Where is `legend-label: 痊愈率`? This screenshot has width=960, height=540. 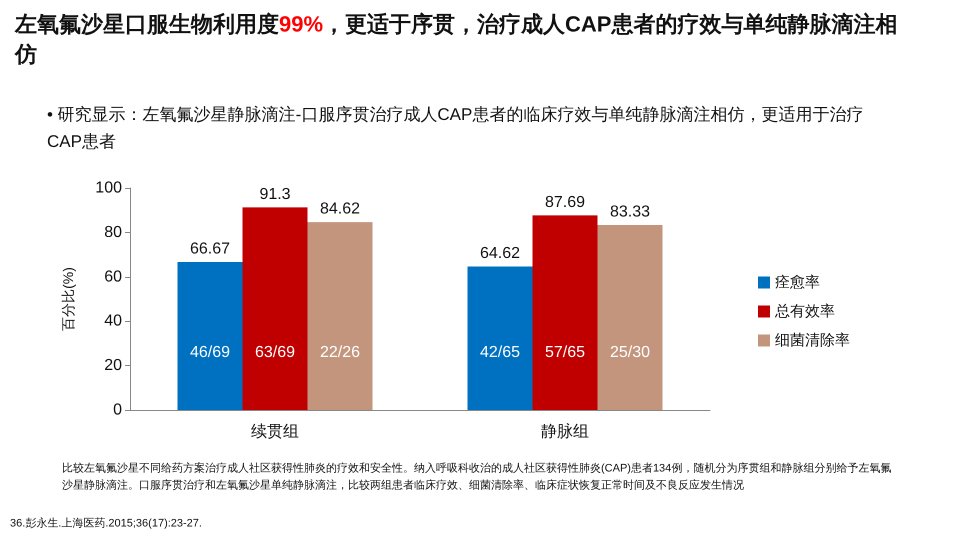
legend-label: 痊愈率 is located at coordinates (797, 282).